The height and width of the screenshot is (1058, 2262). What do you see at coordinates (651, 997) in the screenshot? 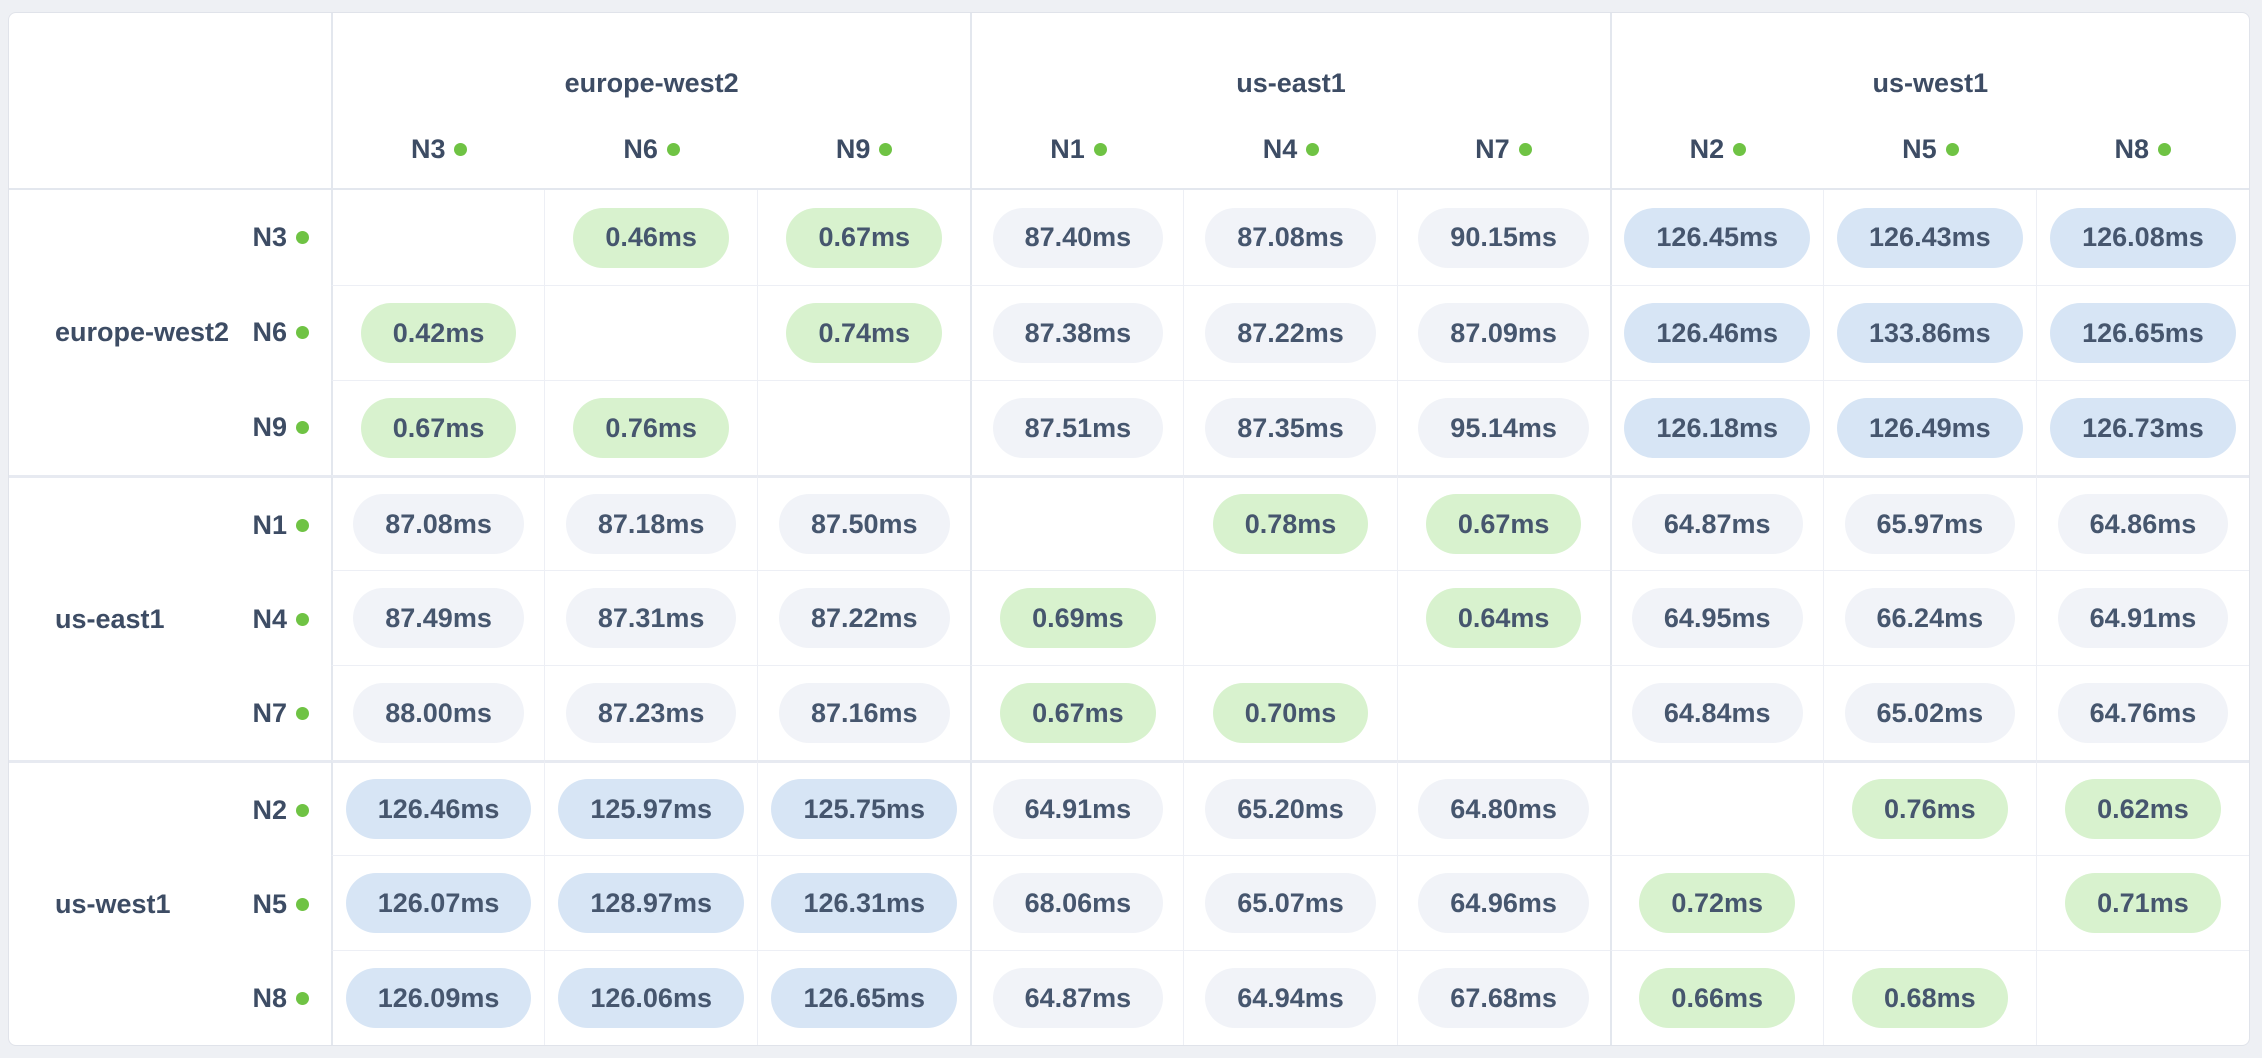
I see `latency-cell: 126.06ms` at bounding box center [651, 997].